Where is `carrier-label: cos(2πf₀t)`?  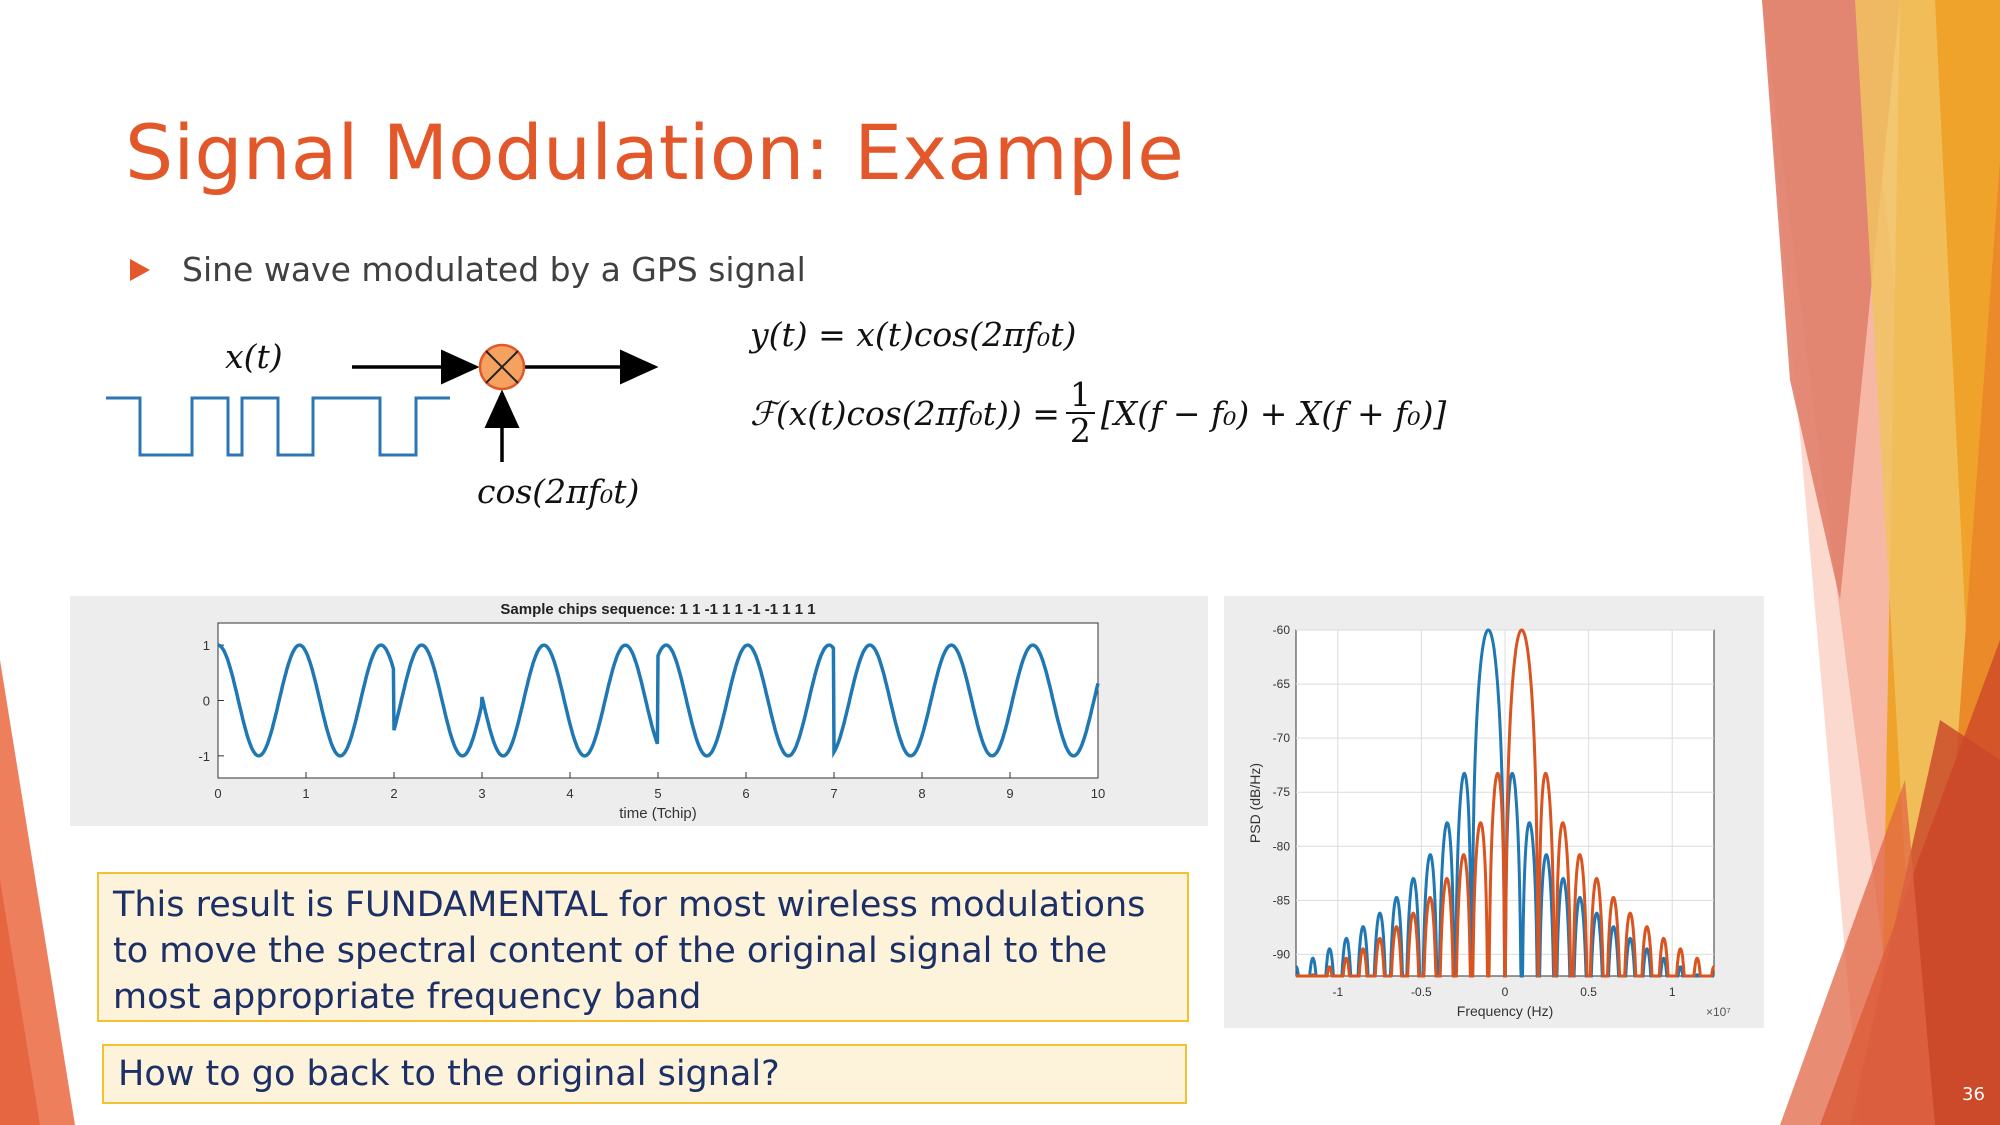 carrier-label: cos(2πf₀t) is located at coordinates (558, 491).